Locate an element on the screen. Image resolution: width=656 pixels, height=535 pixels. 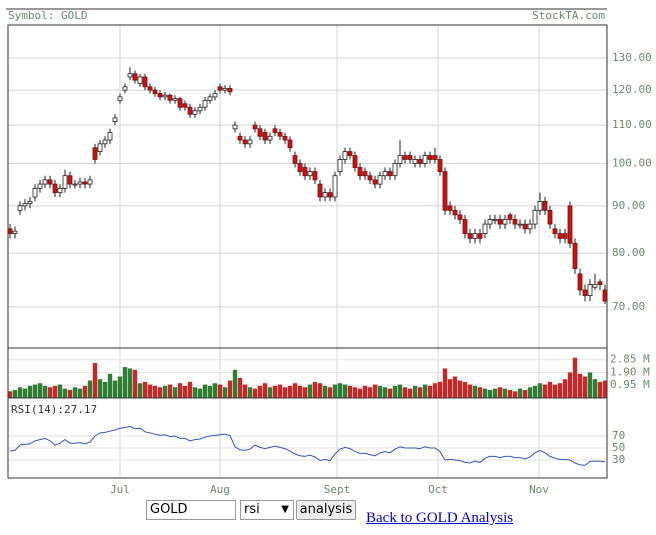
y-tick-label: 120.00 is located at coordinates (632, 89).